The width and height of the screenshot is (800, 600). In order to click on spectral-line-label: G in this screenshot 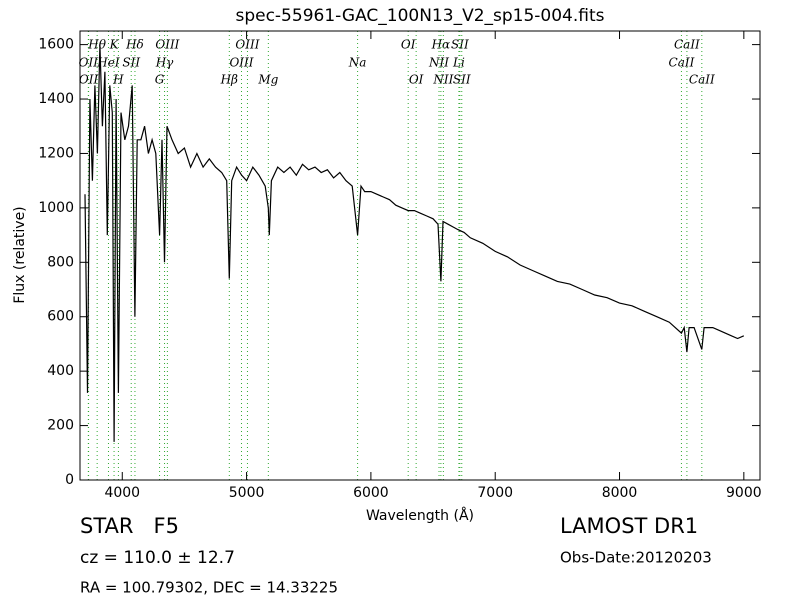, I will do `click(160, 80)`.